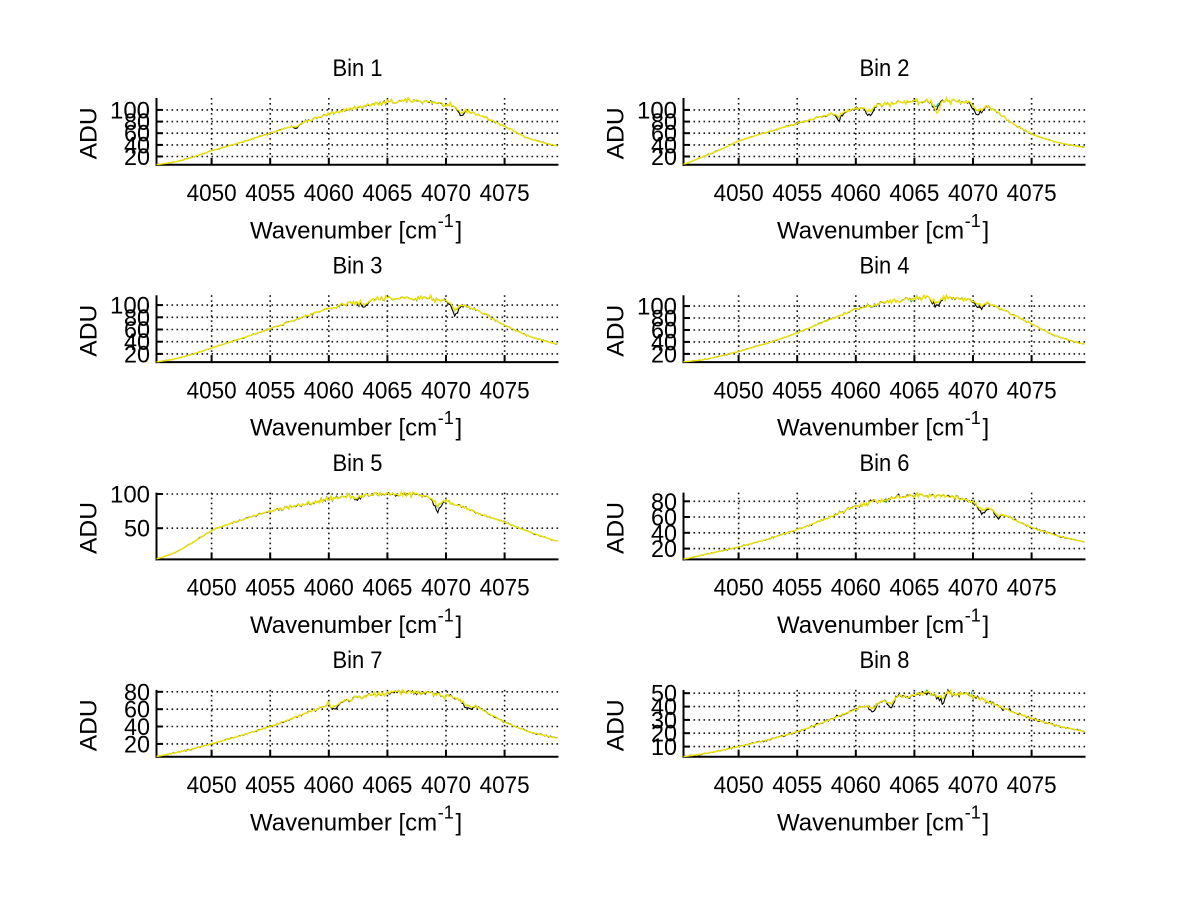 The image size is (1200, 906). I want to click on svg-text: Bin 3, so click(358, 266).